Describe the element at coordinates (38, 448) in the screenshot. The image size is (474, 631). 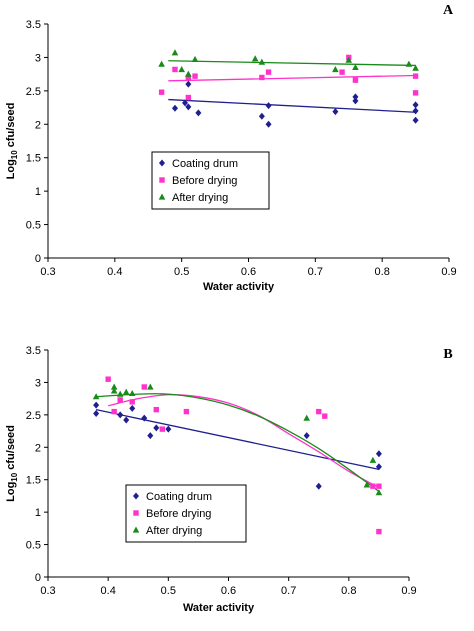
I see `y-tick-label: 2` at that location.